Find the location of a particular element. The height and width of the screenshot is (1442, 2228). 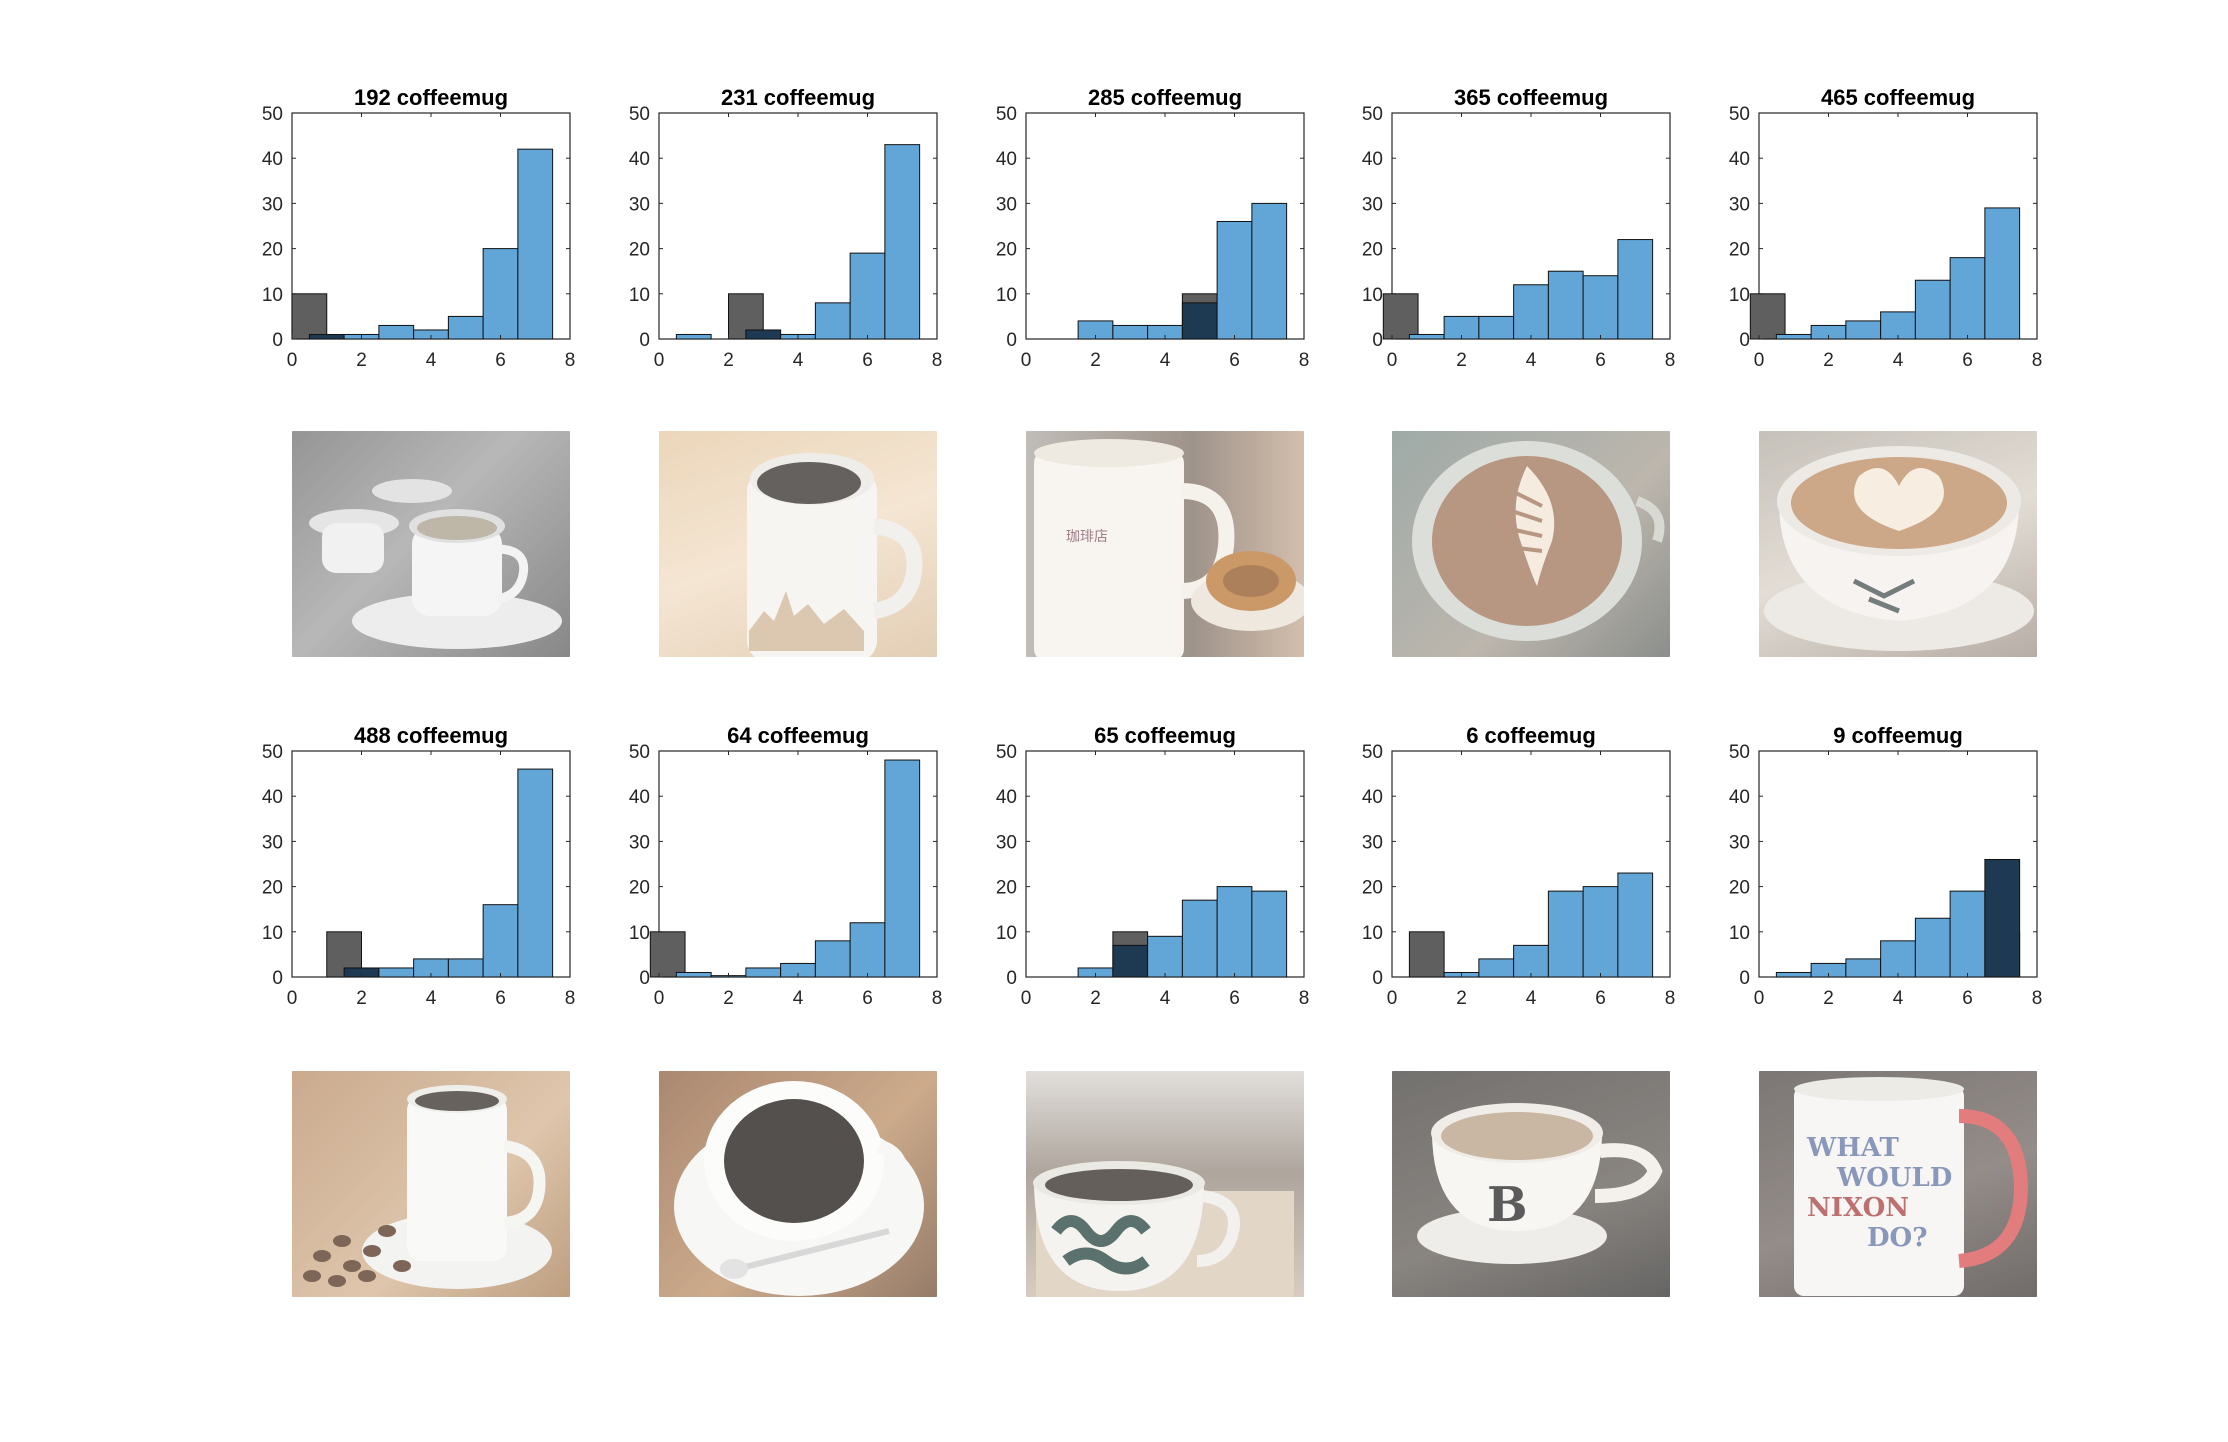

chart-panel: 0 2 4 6 8 0 10 20 30 40 50 9 coffeemug is located at coordinates (1885, 866).